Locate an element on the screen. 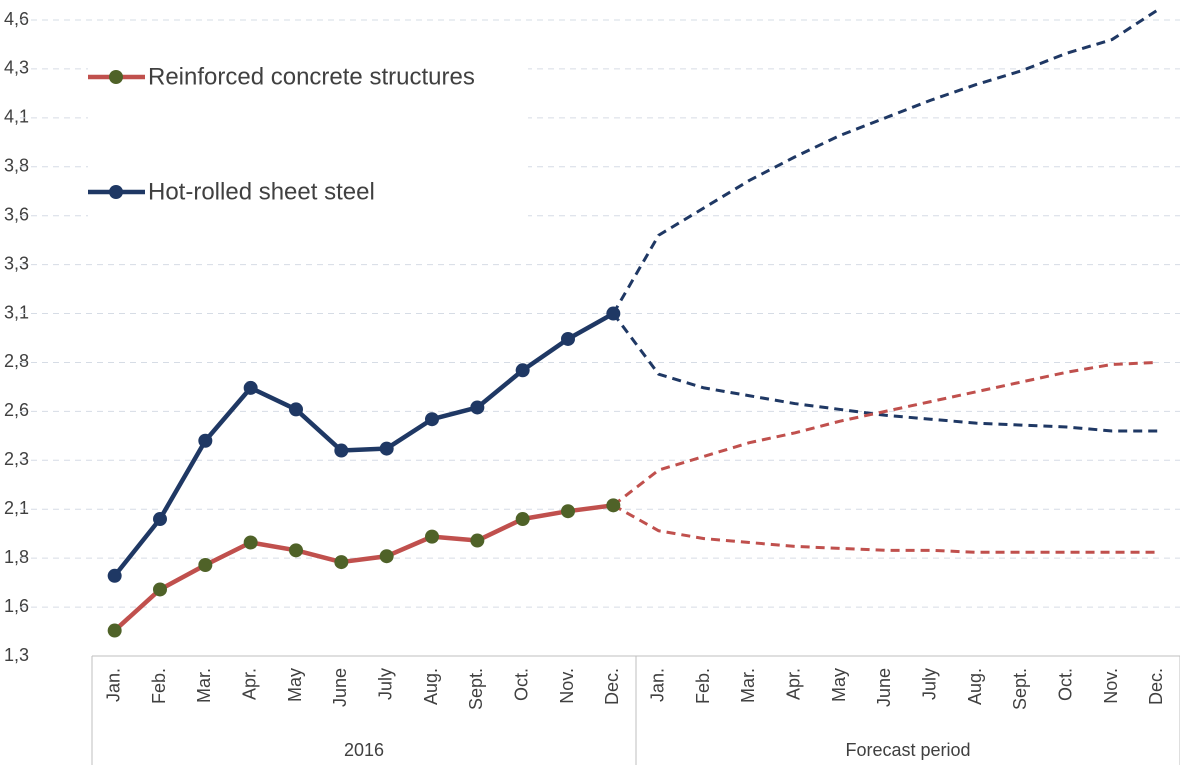 This screenshot has height=765, width=1180. y-tick-label: 2,1 is located at coordinates (16, 508).